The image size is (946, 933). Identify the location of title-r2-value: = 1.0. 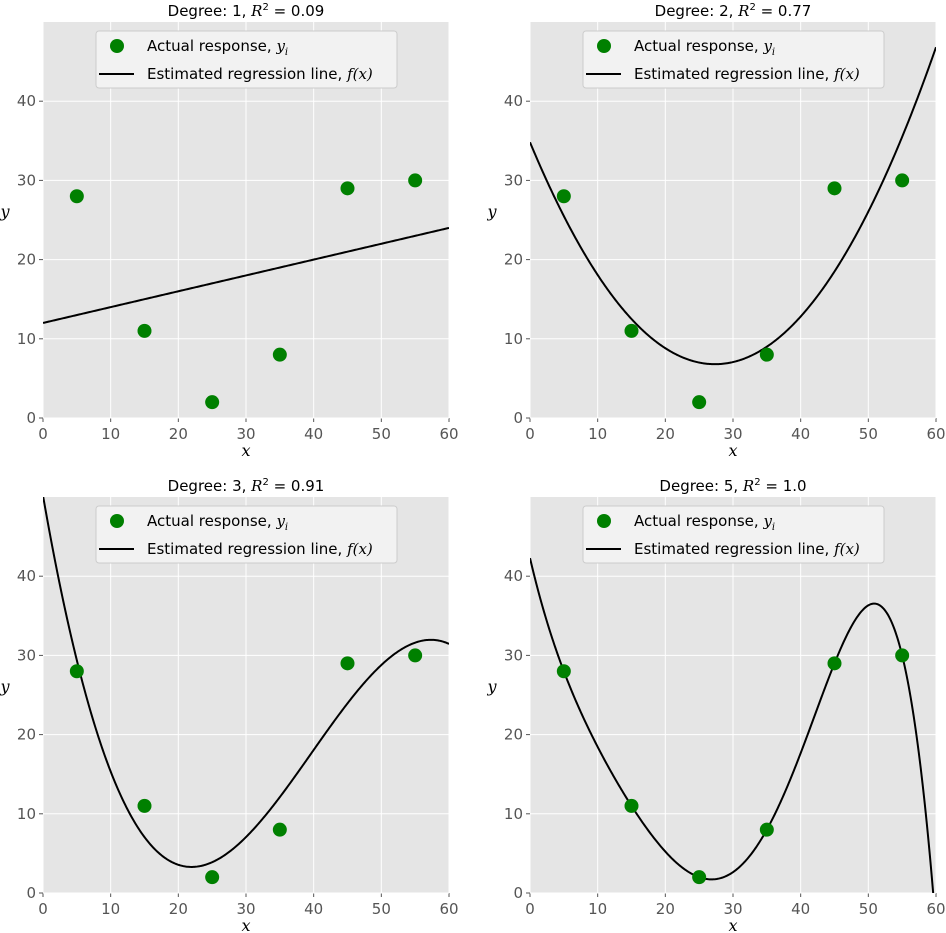
(784, 486).